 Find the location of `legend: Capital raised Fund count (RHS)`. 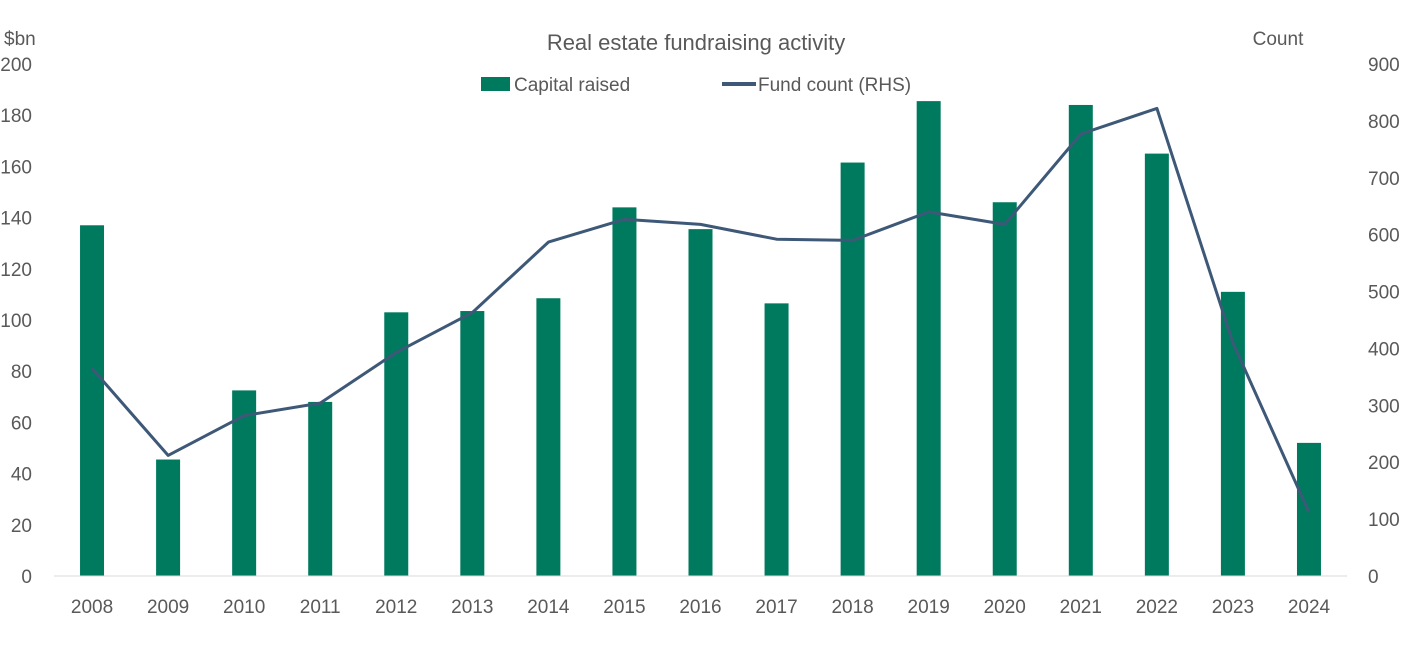

legend: Capital raised Fund count (RHS) is located at coordinates (696, 85).